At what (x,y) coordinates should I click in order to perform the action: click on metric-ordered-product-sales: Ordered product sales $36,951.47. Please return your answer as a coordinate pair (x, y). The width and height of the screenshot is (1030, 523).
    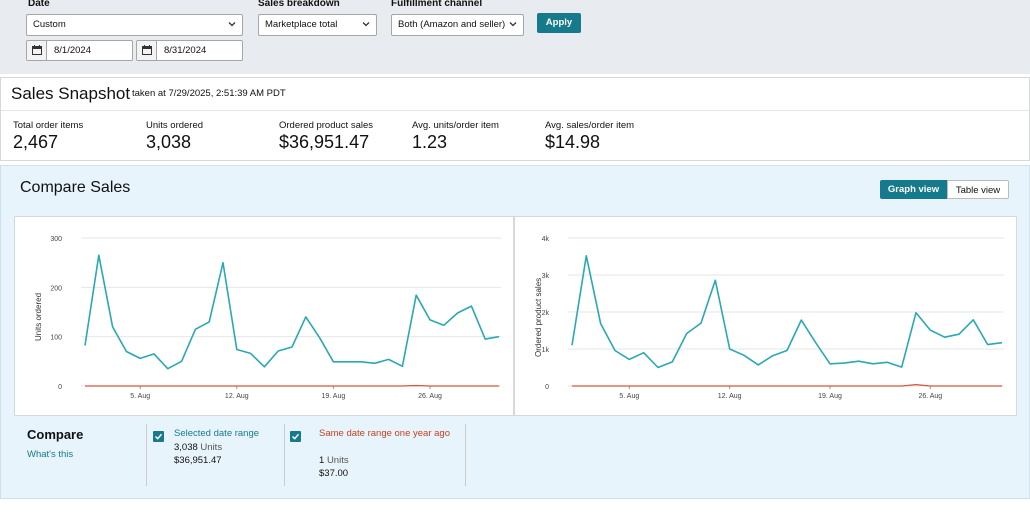
    Looking at the image, I should click on (326, 136).